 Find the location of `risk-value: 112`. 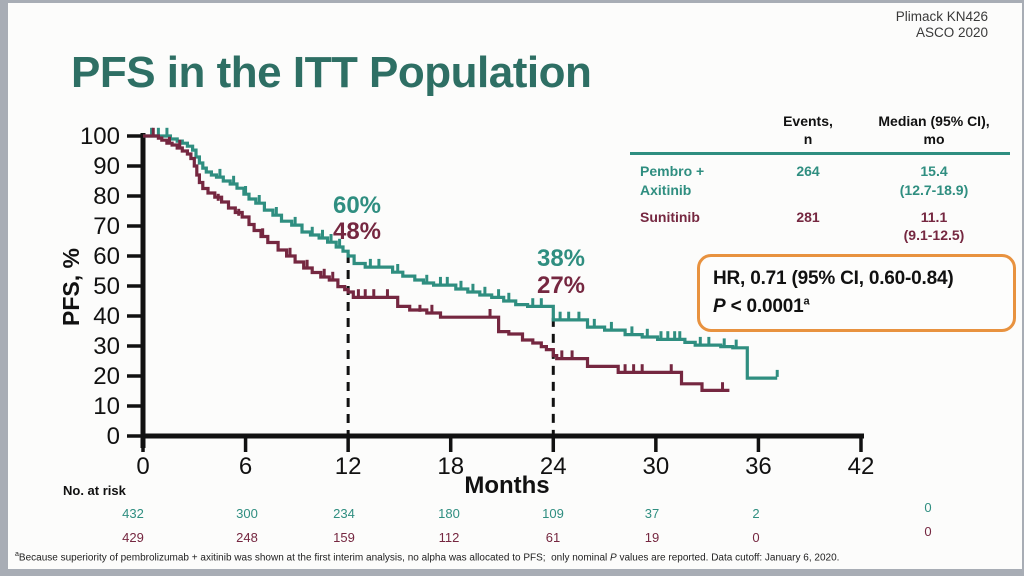

risk-value: 112 is located at coordinates (449, 537).